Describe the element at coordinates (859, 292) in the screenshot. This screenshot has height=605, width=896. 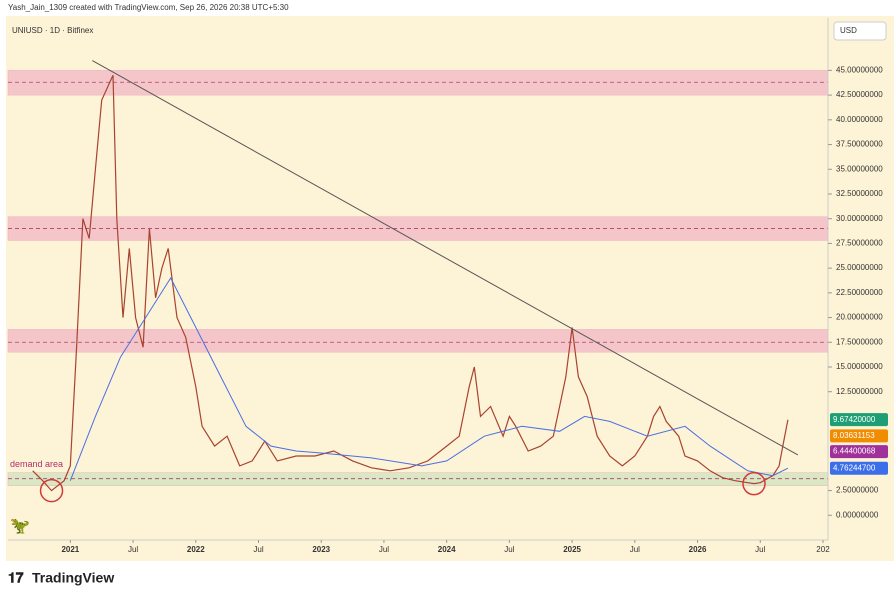
I see `y-tick-label: 22.50000000` at that location.